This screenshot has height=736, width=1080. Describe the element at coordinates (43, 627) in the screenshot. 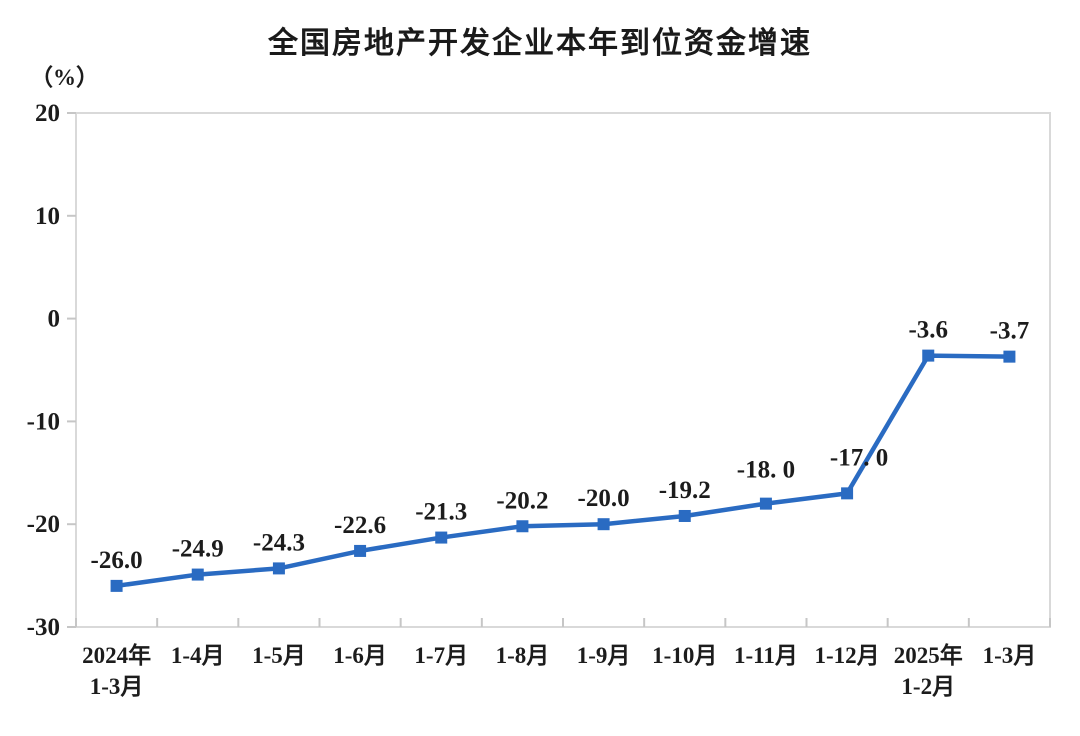

I see `y-axis-tick-label: -30` at that location.